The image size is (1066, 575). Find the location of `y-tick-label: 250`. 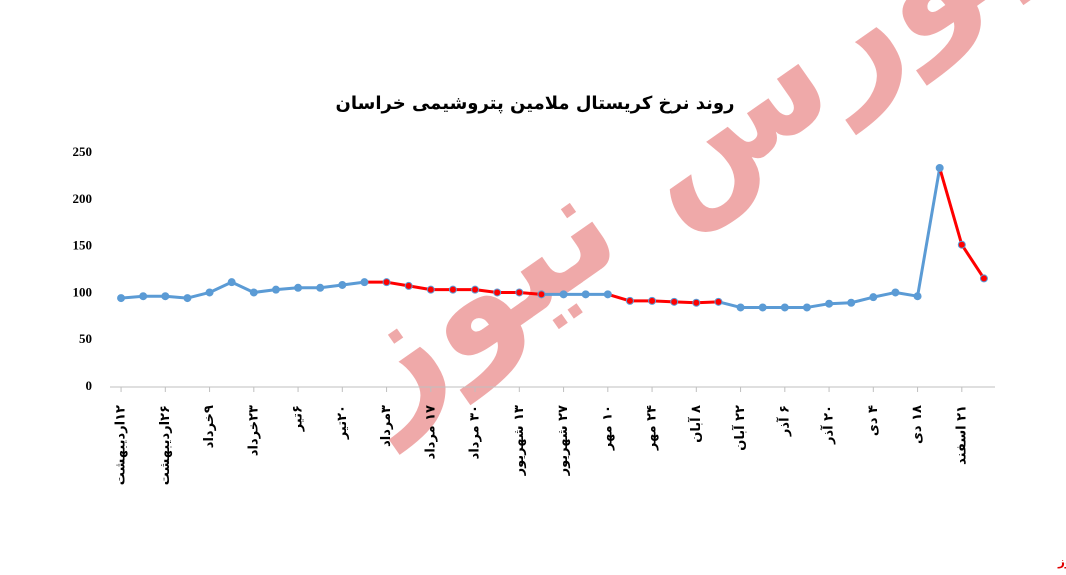

y-tick-label: 250 is located at coordinates (83, 151).